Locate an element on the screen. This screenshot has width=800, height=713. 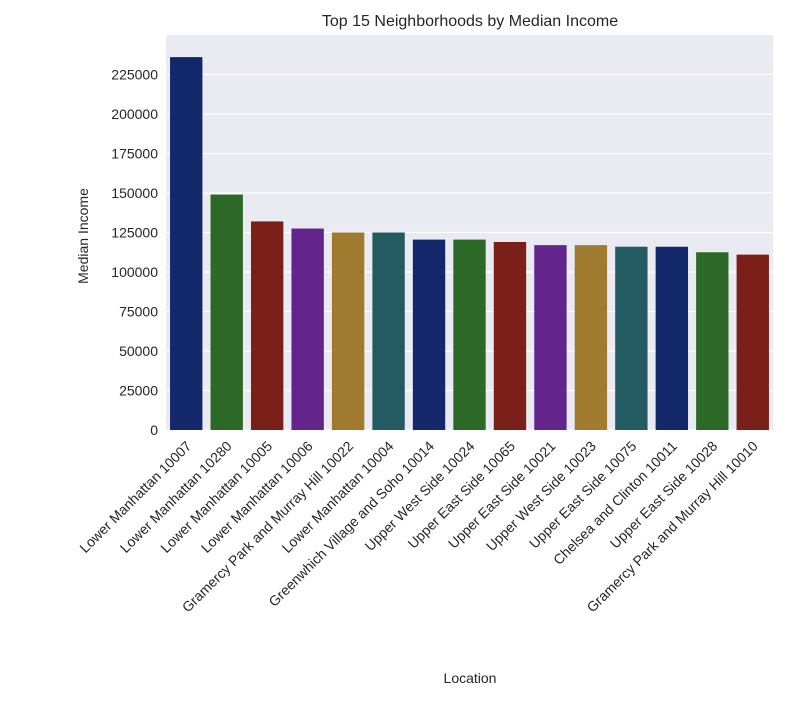
y-axis-label: Median Income is located at coordinates (83, 236).